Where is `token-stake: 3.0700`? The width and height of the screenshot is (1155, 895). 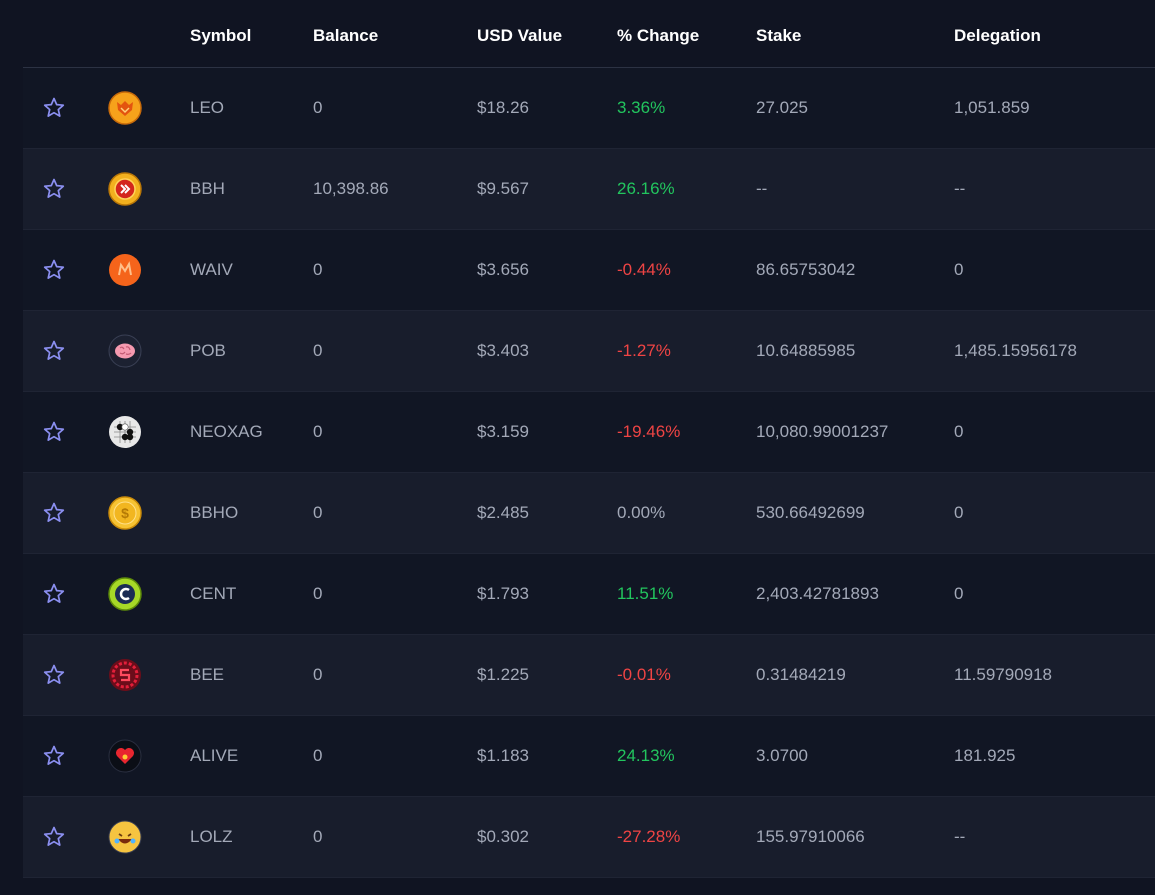 token-stake: 3.0700 is located at coordinates (782, 755).